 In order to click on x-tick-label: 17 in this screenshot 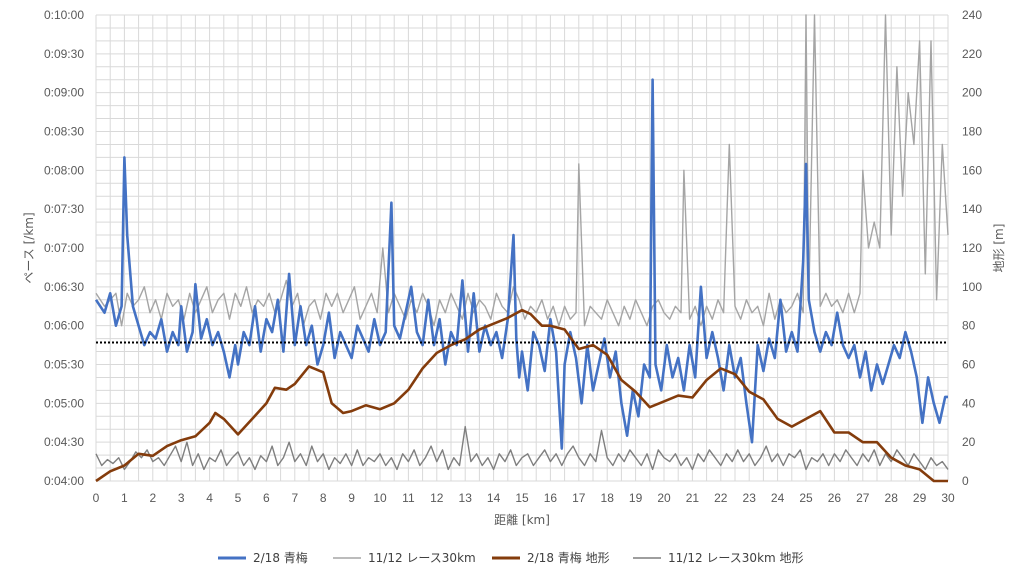, I will do `click(579, 498)`.